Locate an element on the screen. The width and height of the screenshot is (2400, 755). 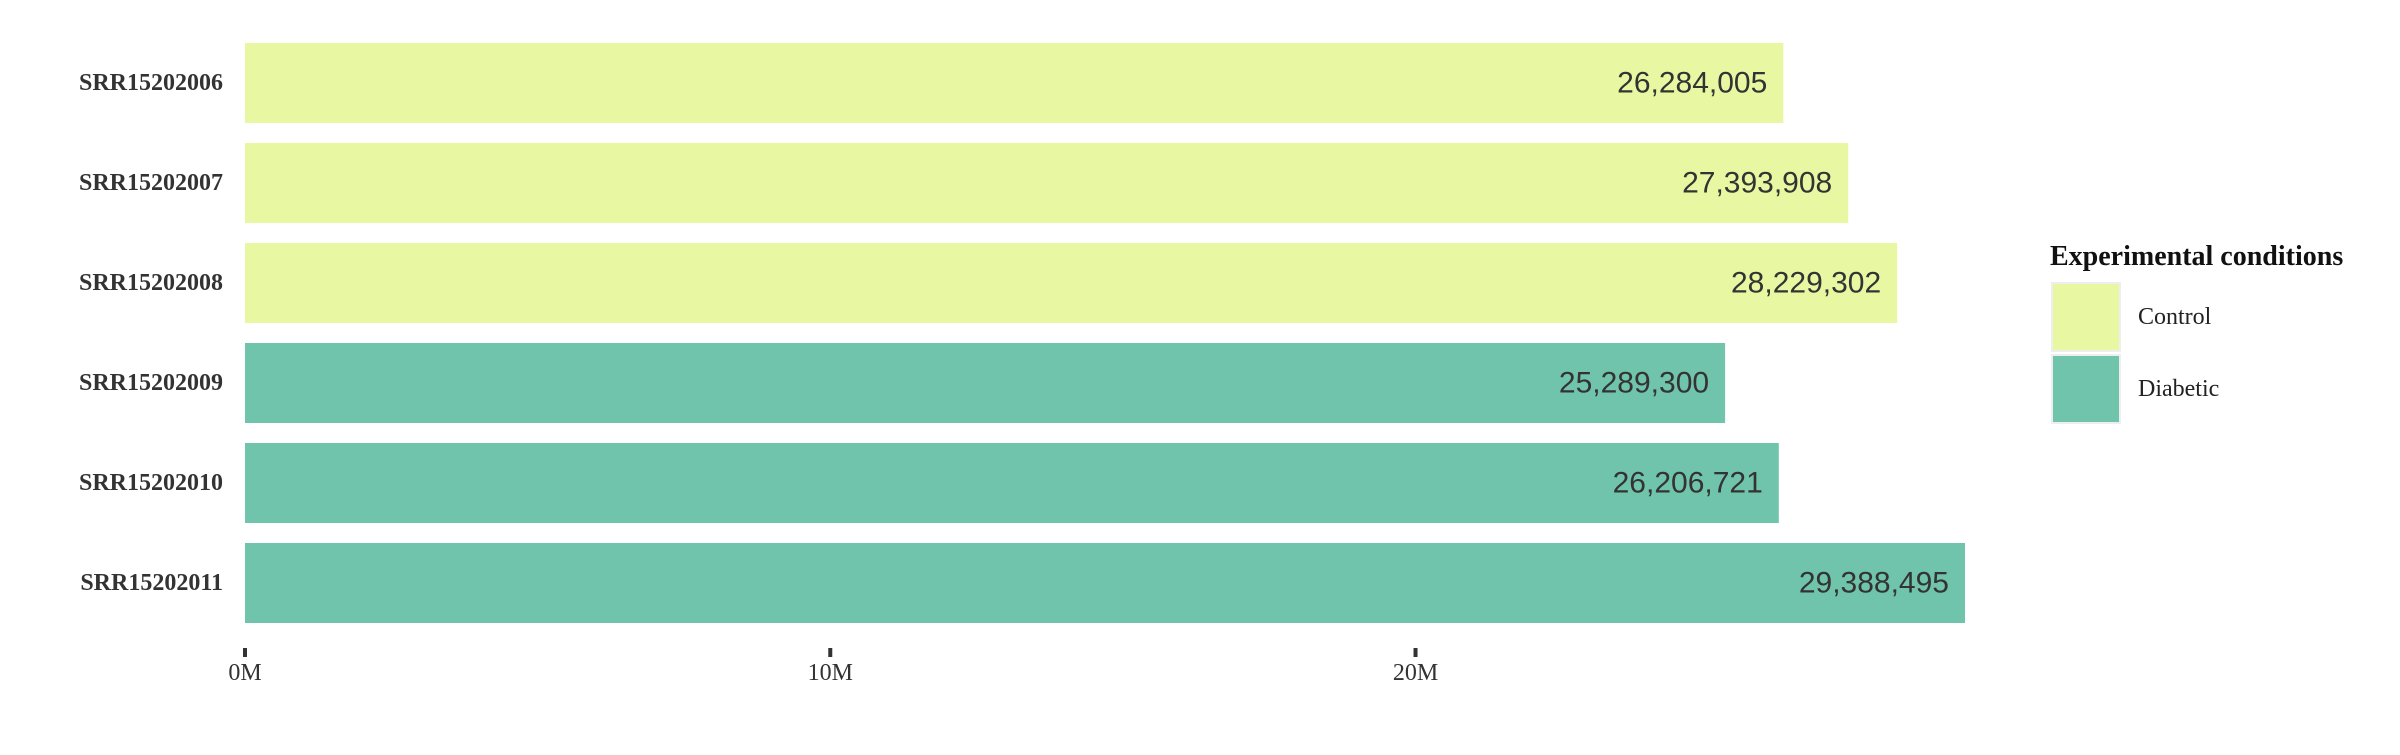
category-label: SRR15202006 is located at coordinates (151, 83).